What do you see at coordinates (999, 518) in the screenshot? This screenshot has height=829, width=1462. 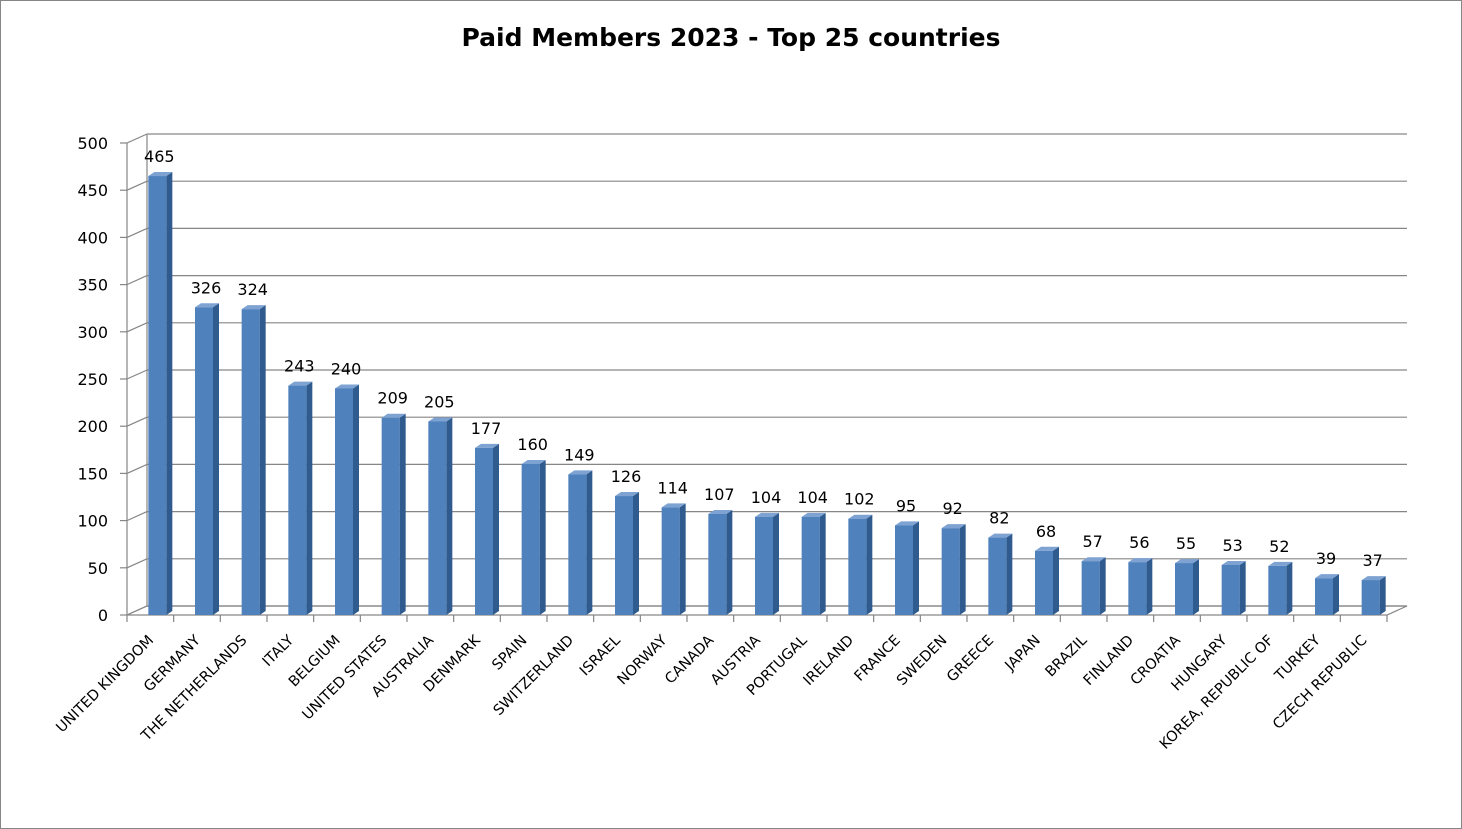 I see `data-label: 82` at bounding box center [999, 518].